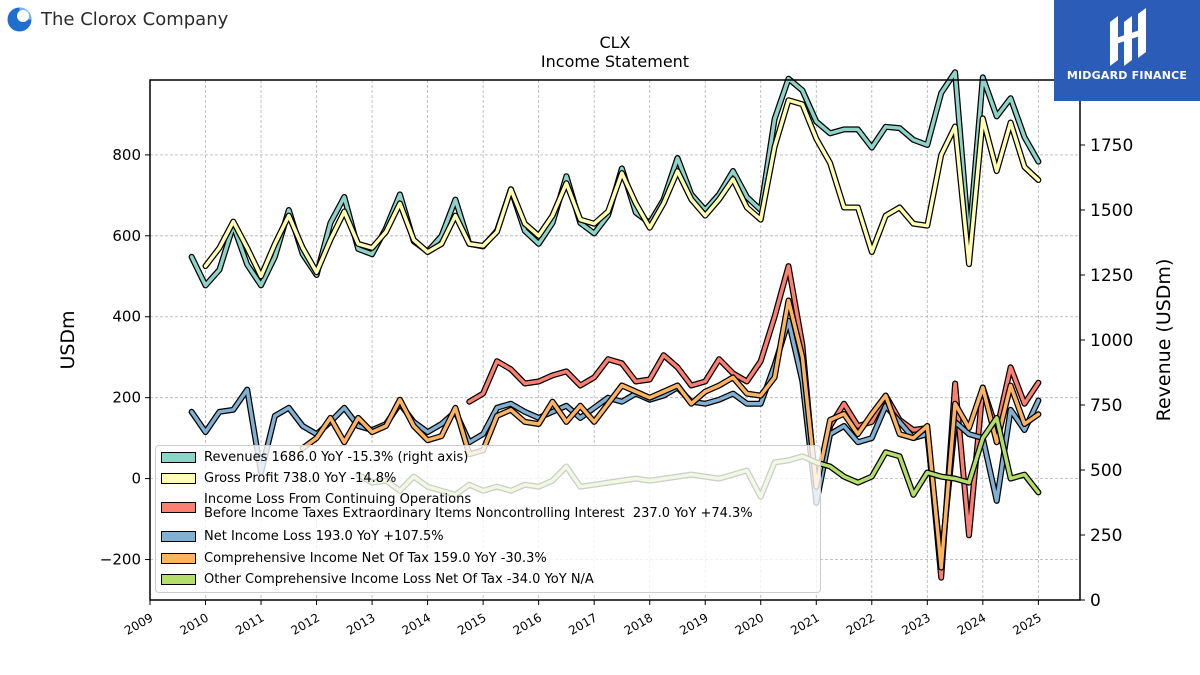 The width and height of the screenshot is (1200, 675). Describe the element at coordinates (19, 19) in the screenshot. I see `clorox-logo-icon` at that location.